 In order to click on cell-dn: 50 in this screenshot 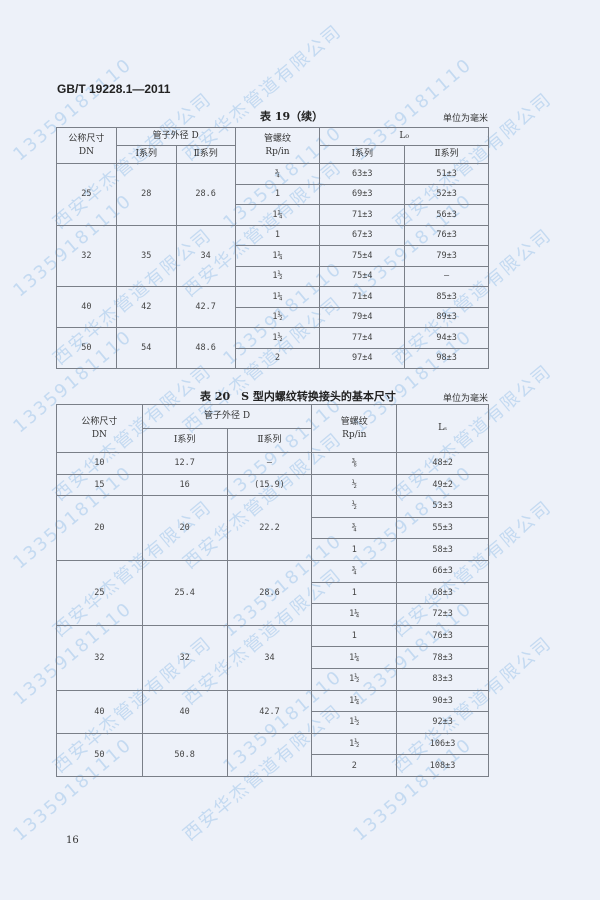, I will do `click(99, 754)`.